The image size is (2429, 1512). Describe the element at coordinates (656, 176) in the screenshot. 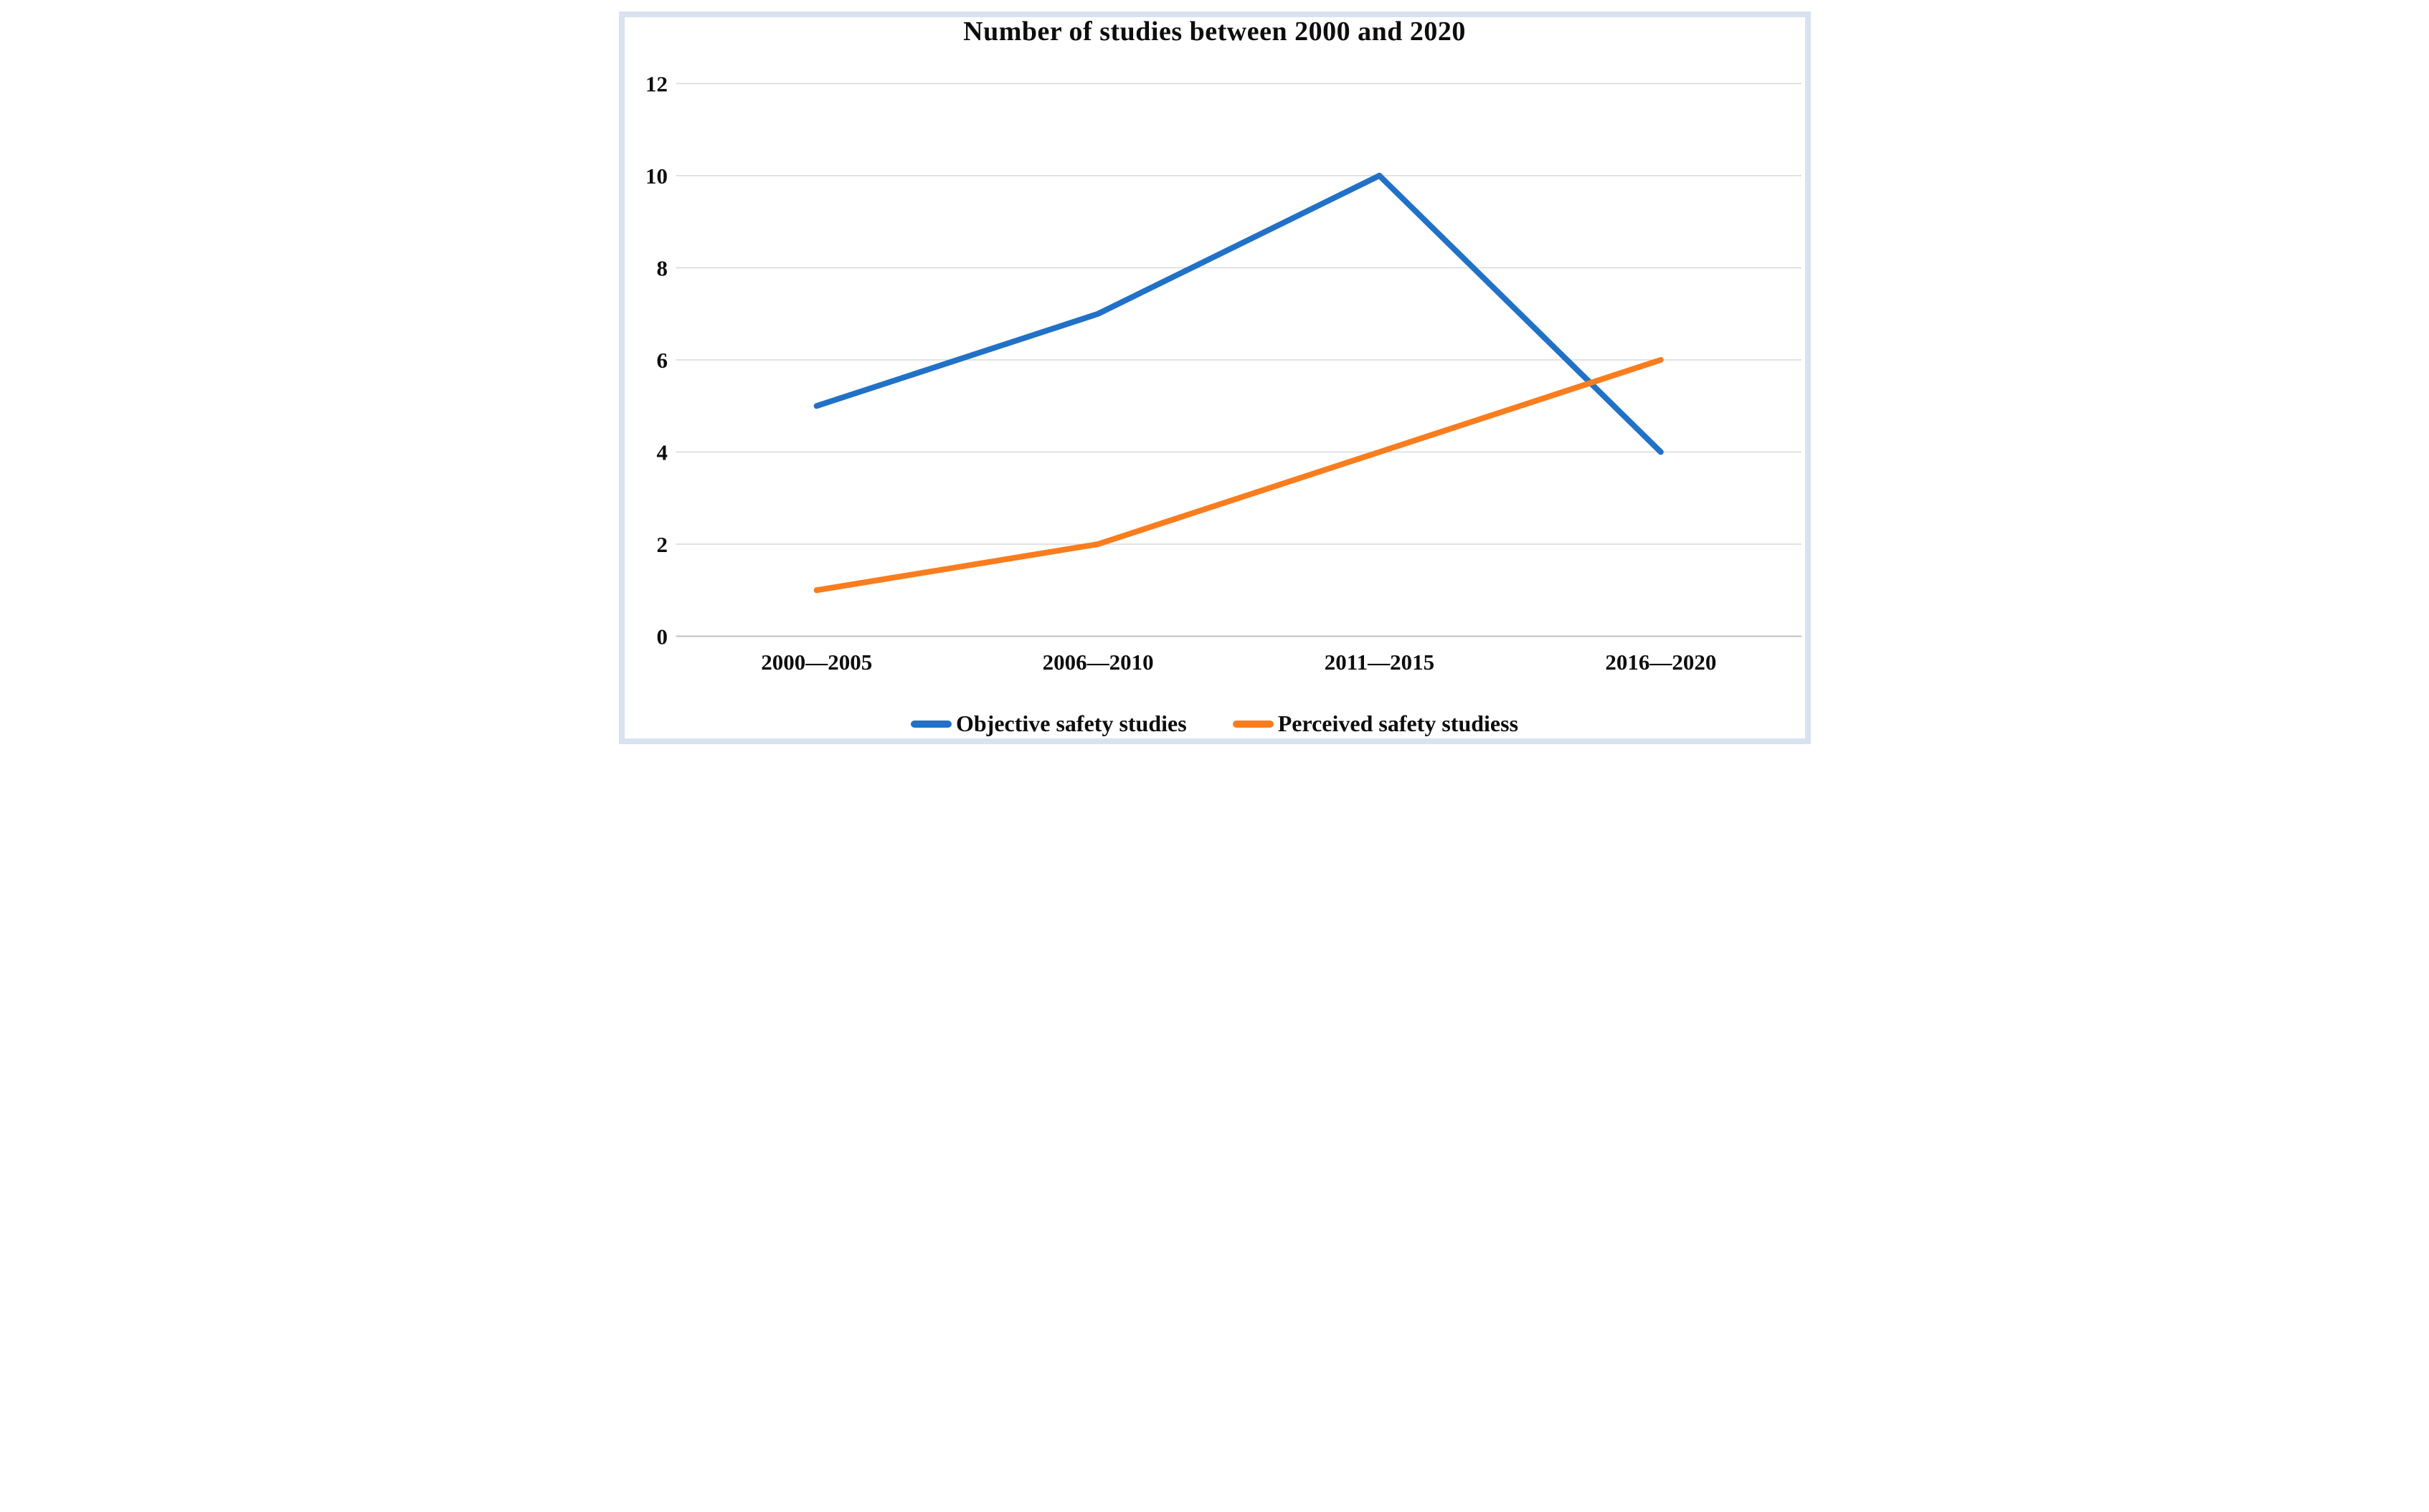

I see `y-tick-label-10: 10` at that location.